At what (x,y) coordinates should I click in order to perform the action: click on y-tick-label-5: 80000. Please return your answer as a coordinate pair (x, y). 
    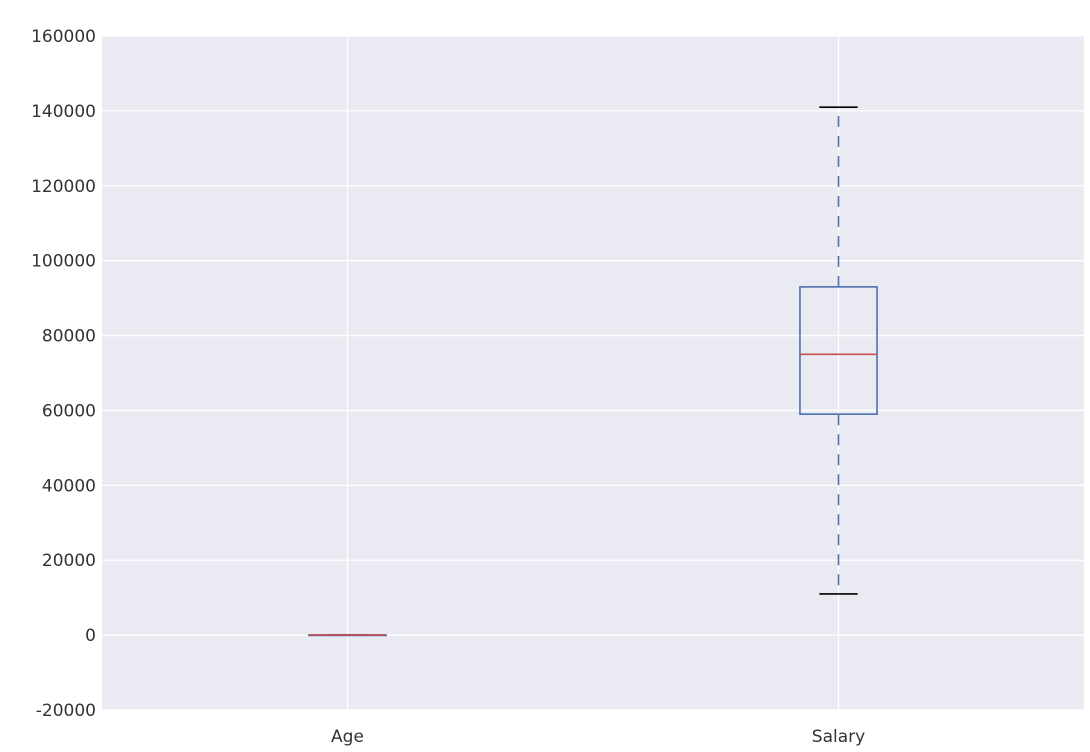
    Looking at the image, I should click on (69, 337).